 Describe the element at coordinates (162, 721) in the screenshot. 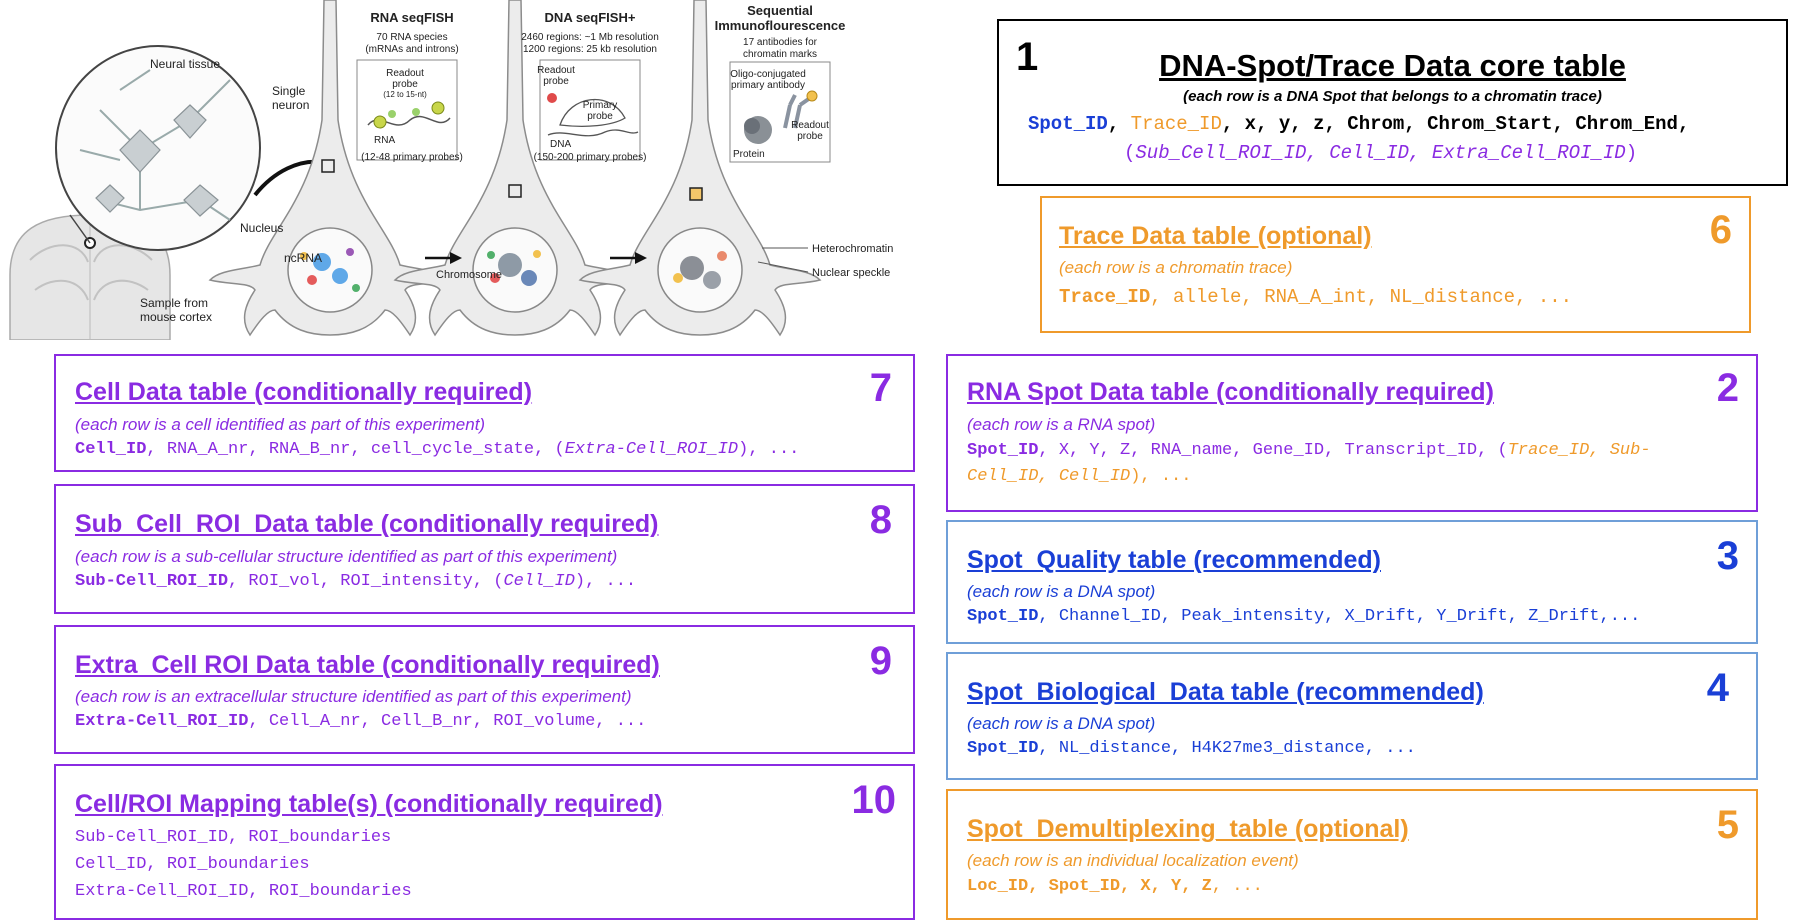

I see `field-extra-cell-roi-id: Extra-Cell_ROI_ID` at that location.